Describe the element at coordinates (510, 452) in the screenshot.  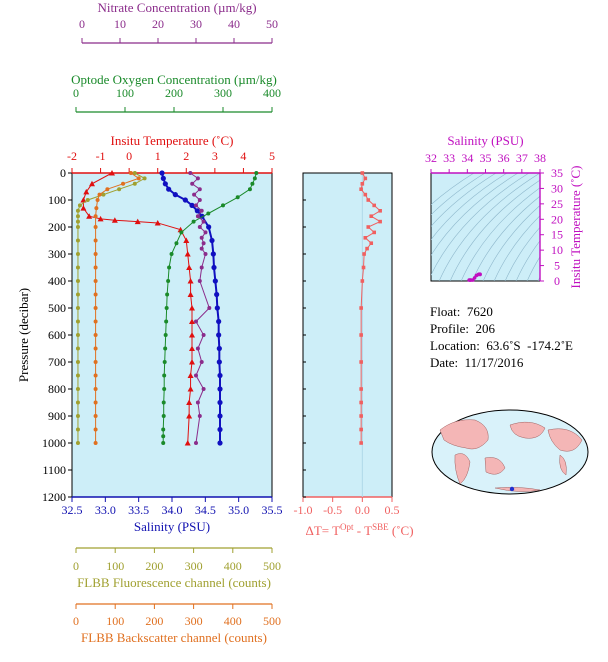
I see `world-map` at that location.